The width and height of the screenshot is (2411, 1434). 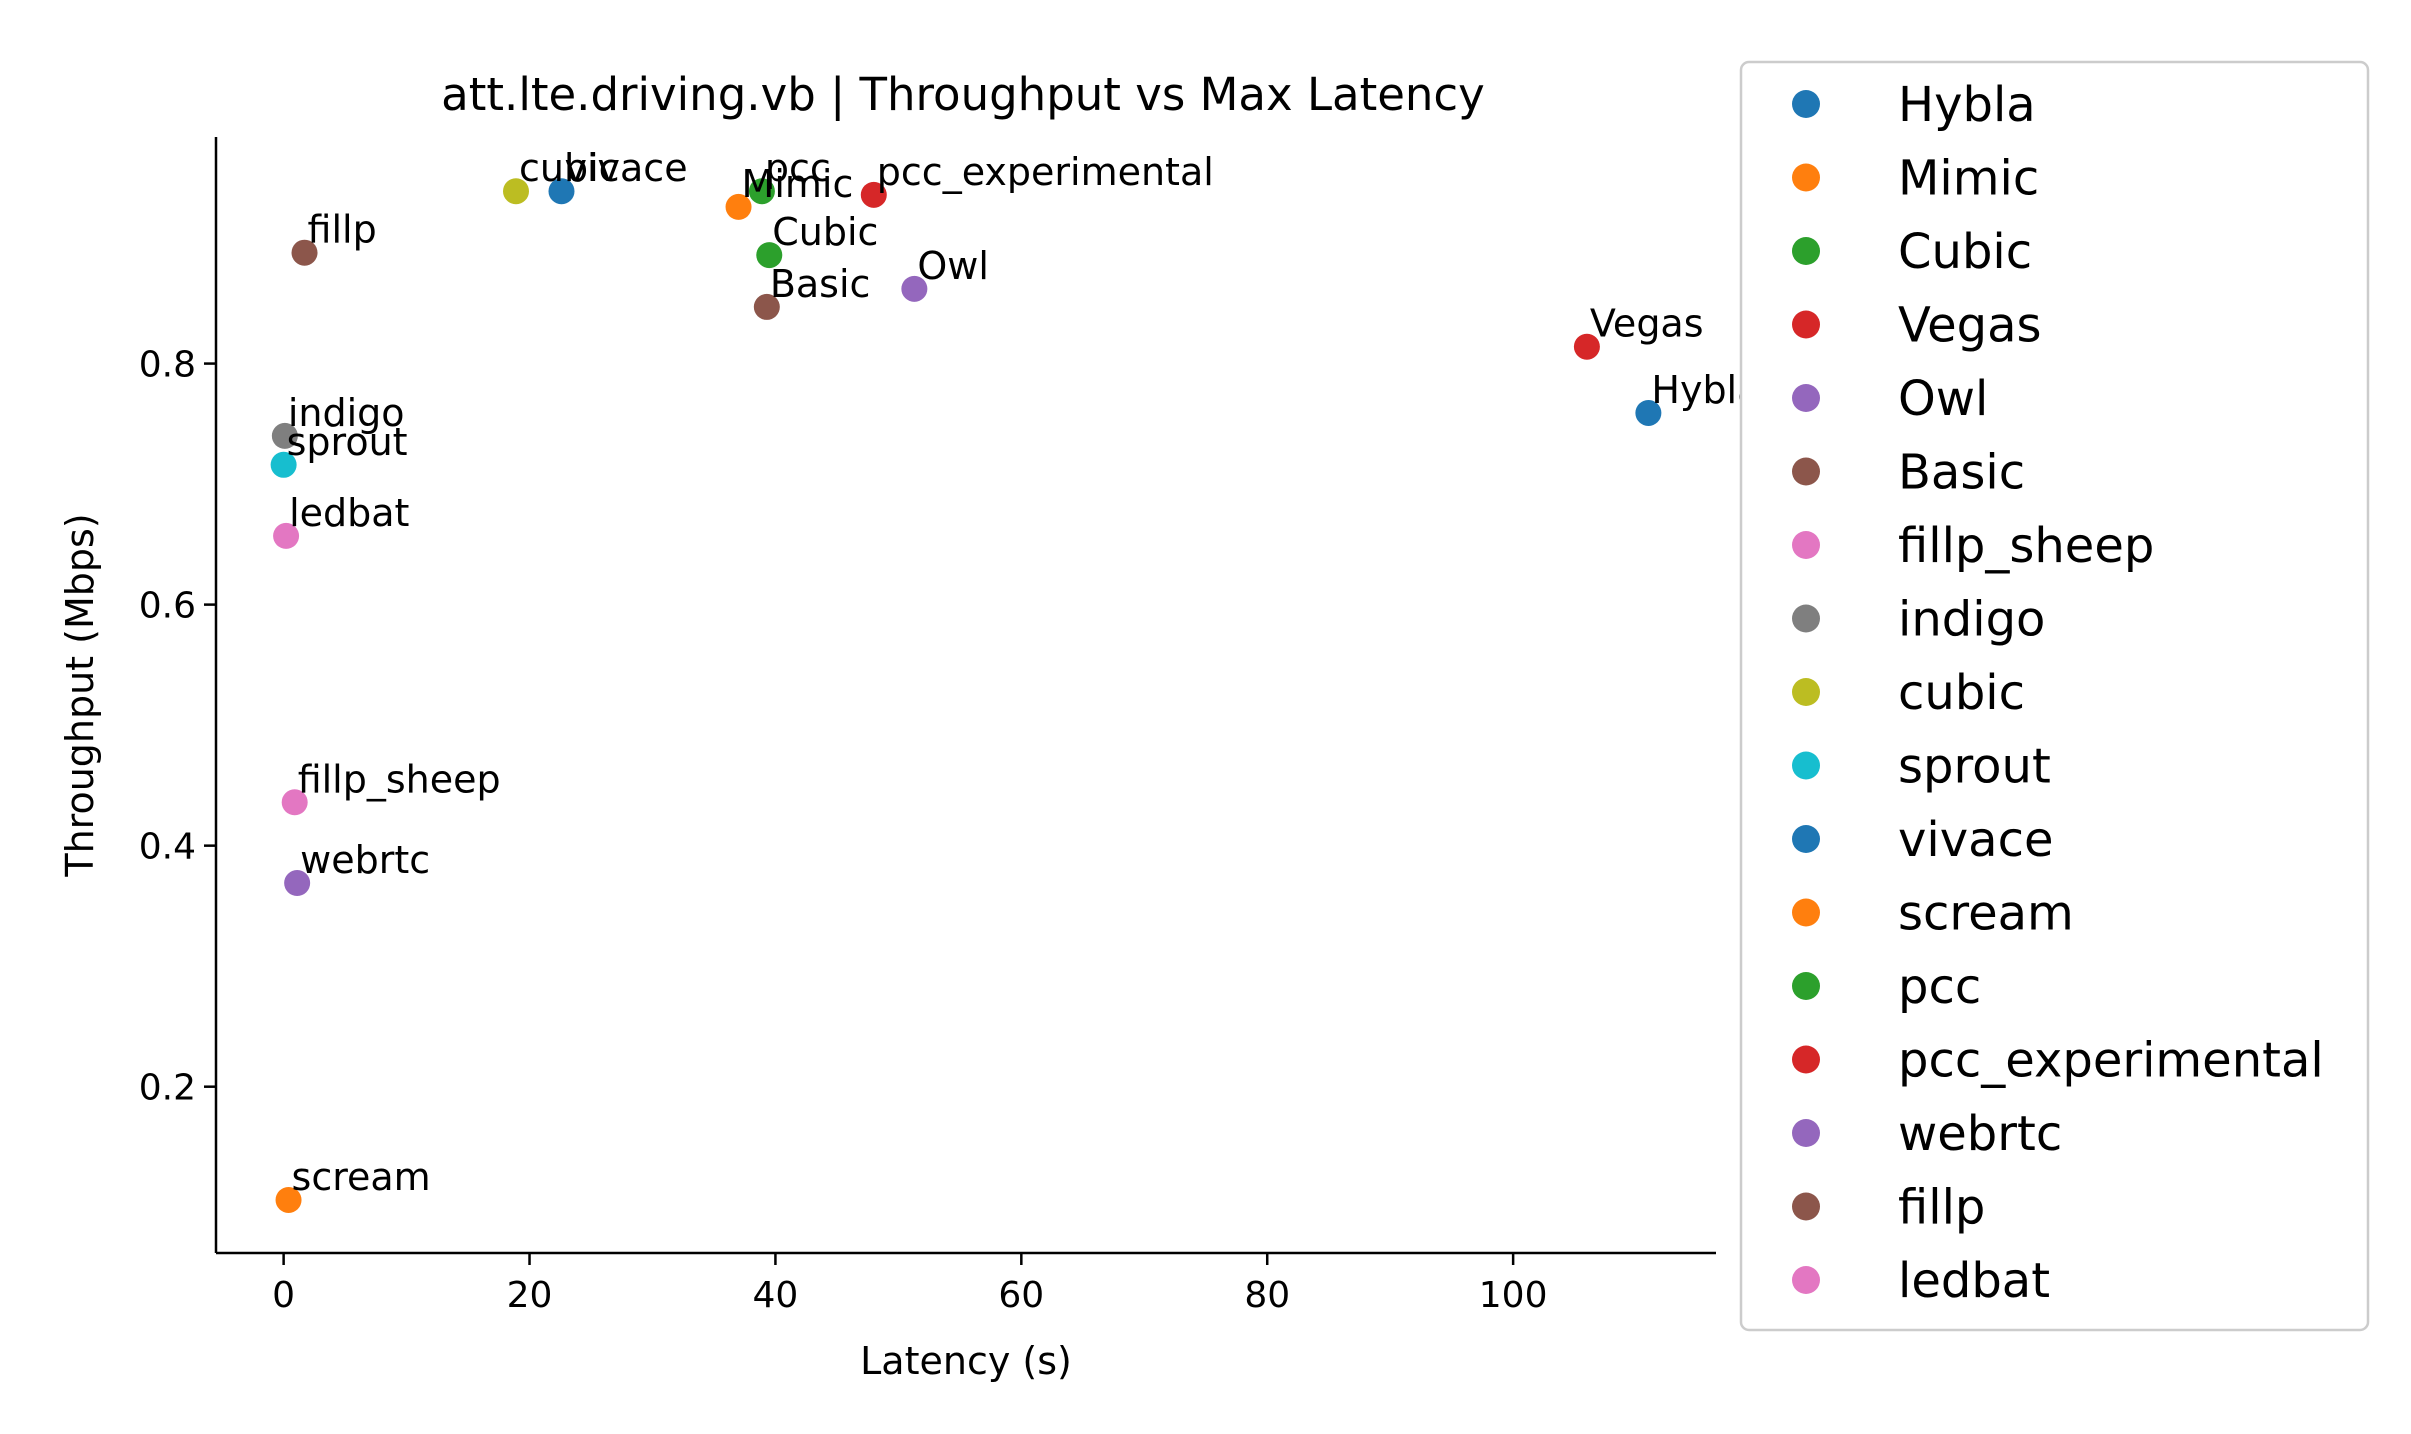 I want to click on y-axis-label: Throughput (Mbps), so click(x=80, y=695).